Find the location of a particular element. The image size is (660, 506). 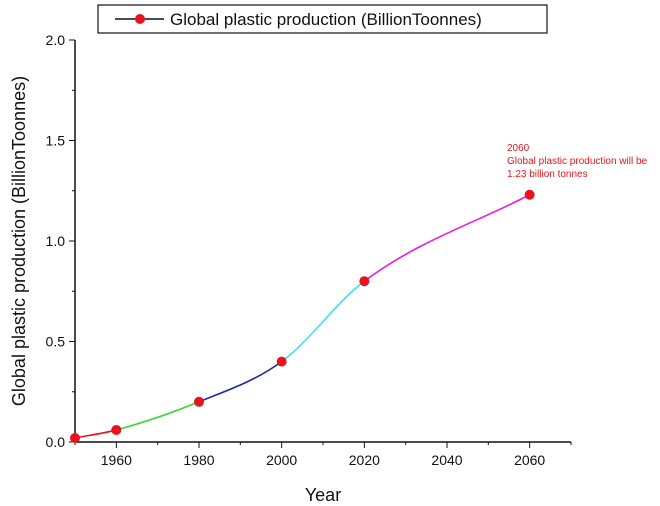

annotation-line-1: 2060 is located at coordinates (518, 148).